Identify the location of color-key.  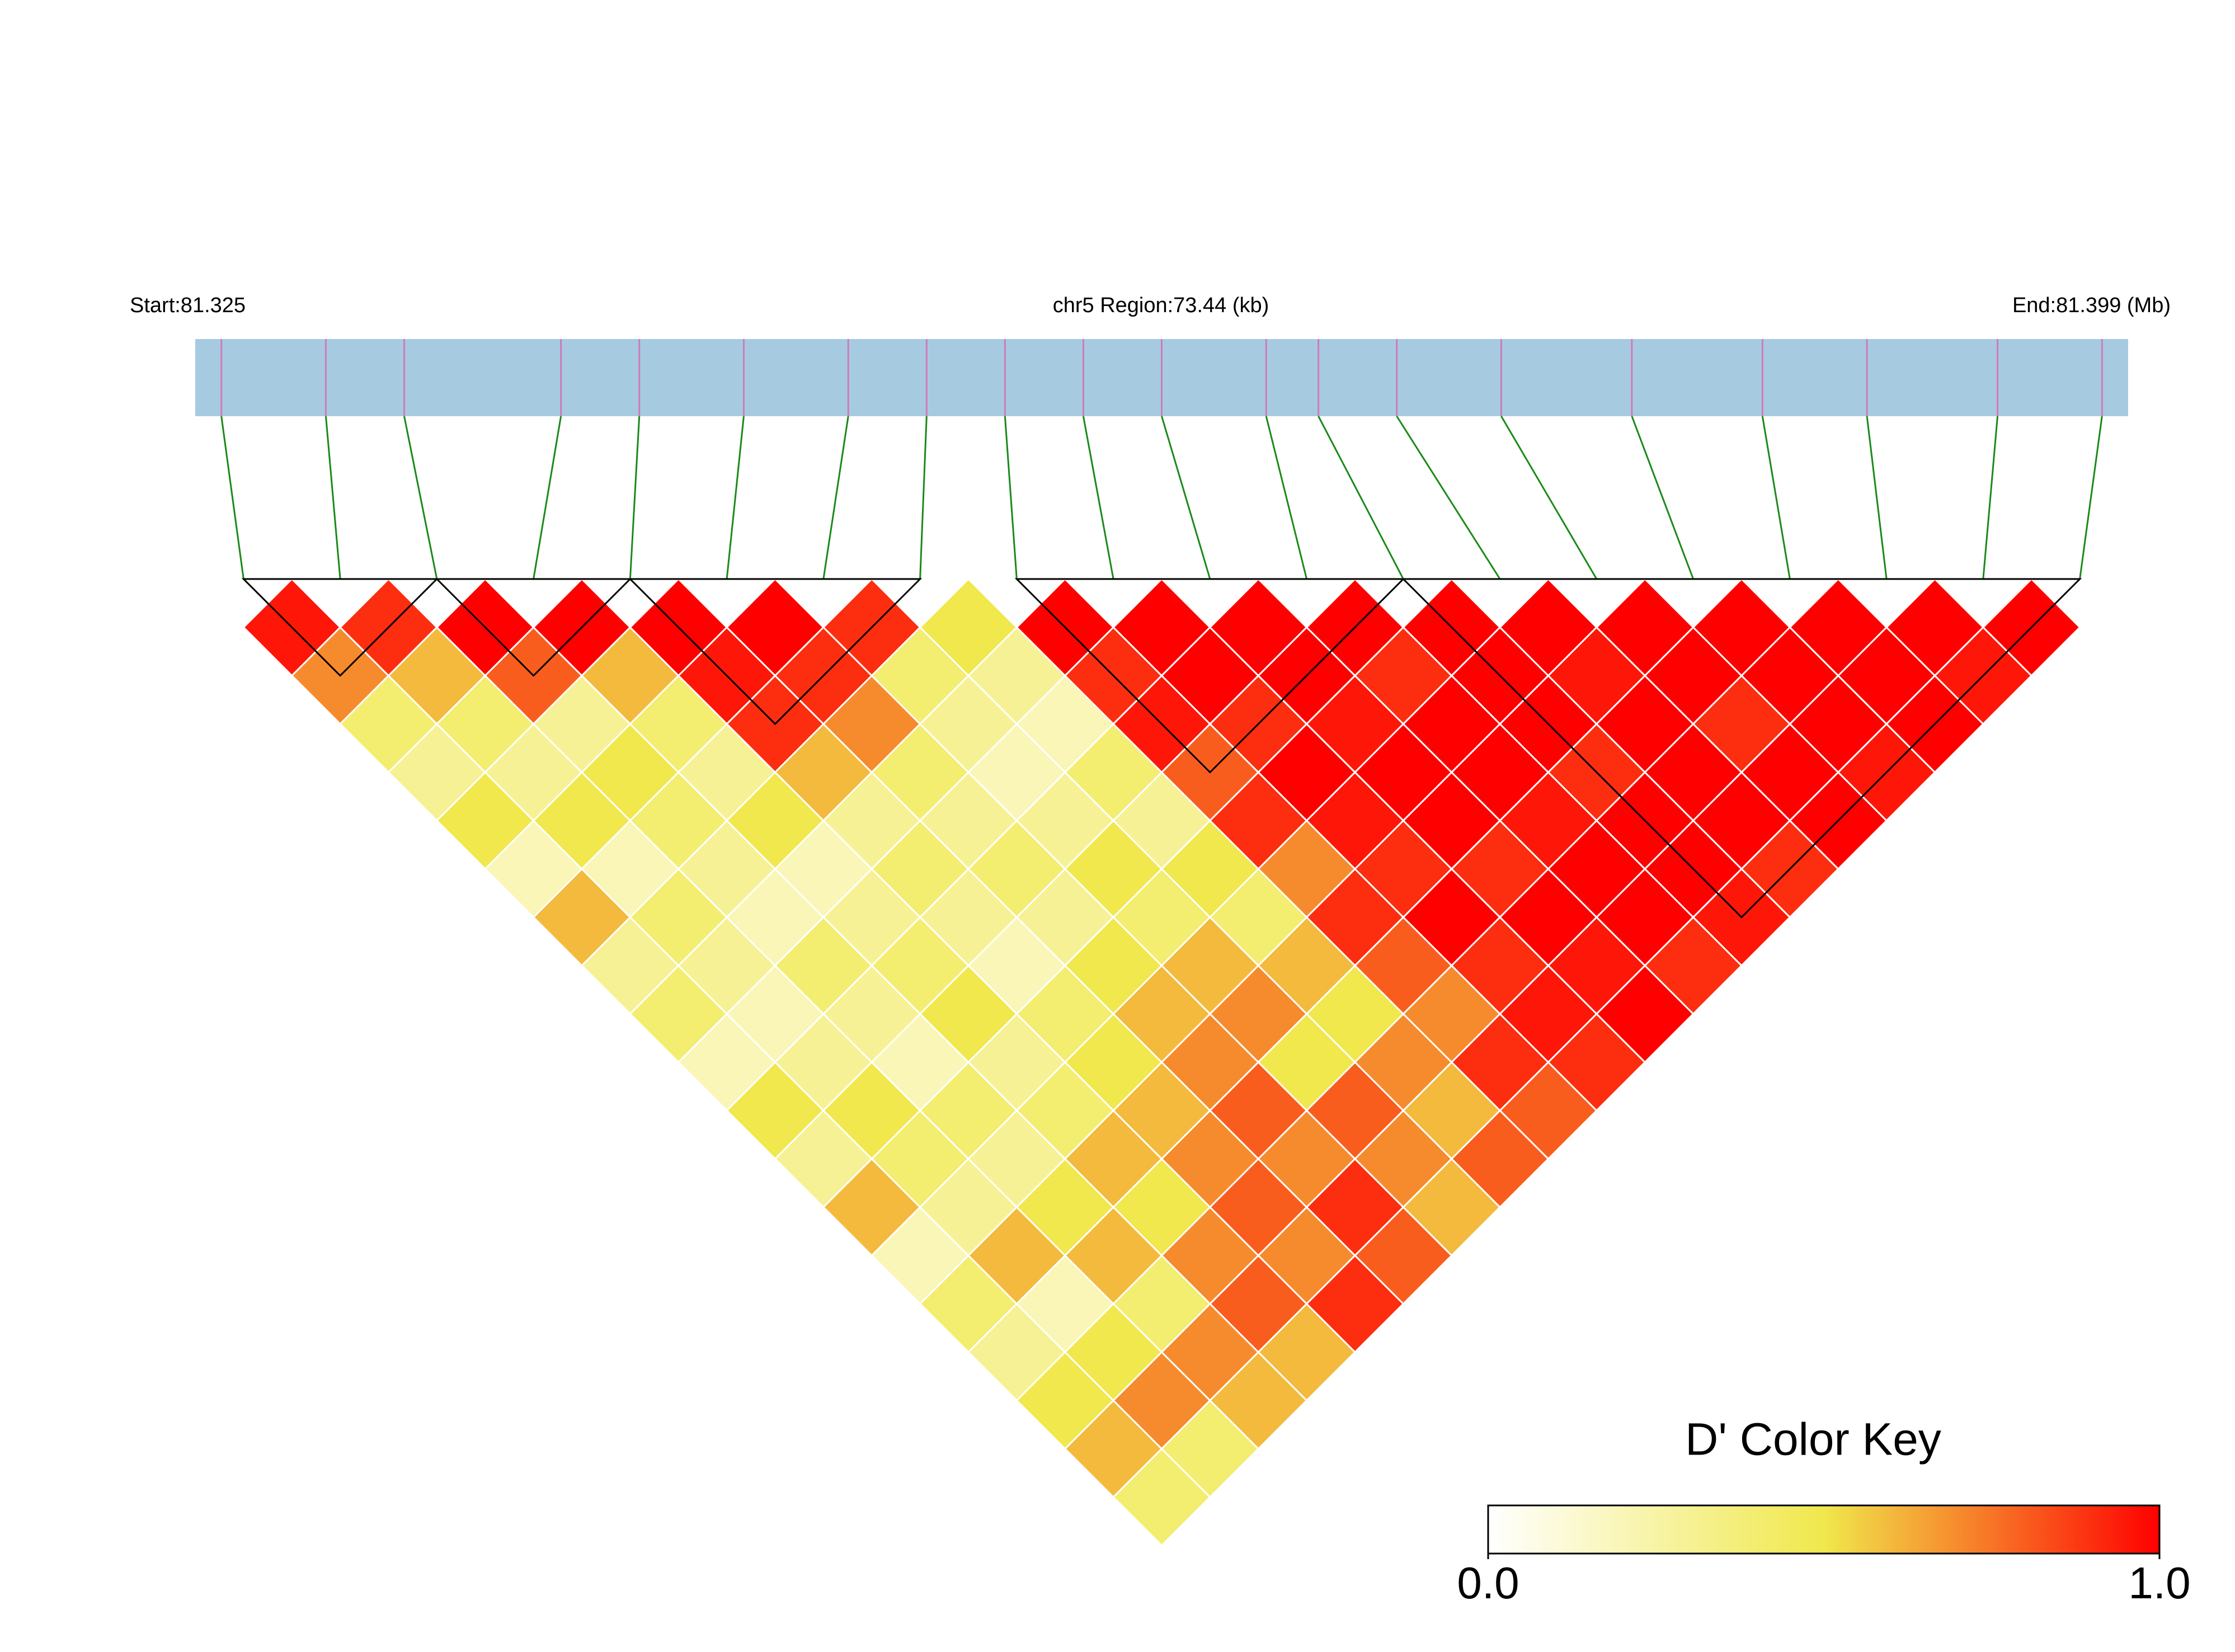
(1824, 1529).